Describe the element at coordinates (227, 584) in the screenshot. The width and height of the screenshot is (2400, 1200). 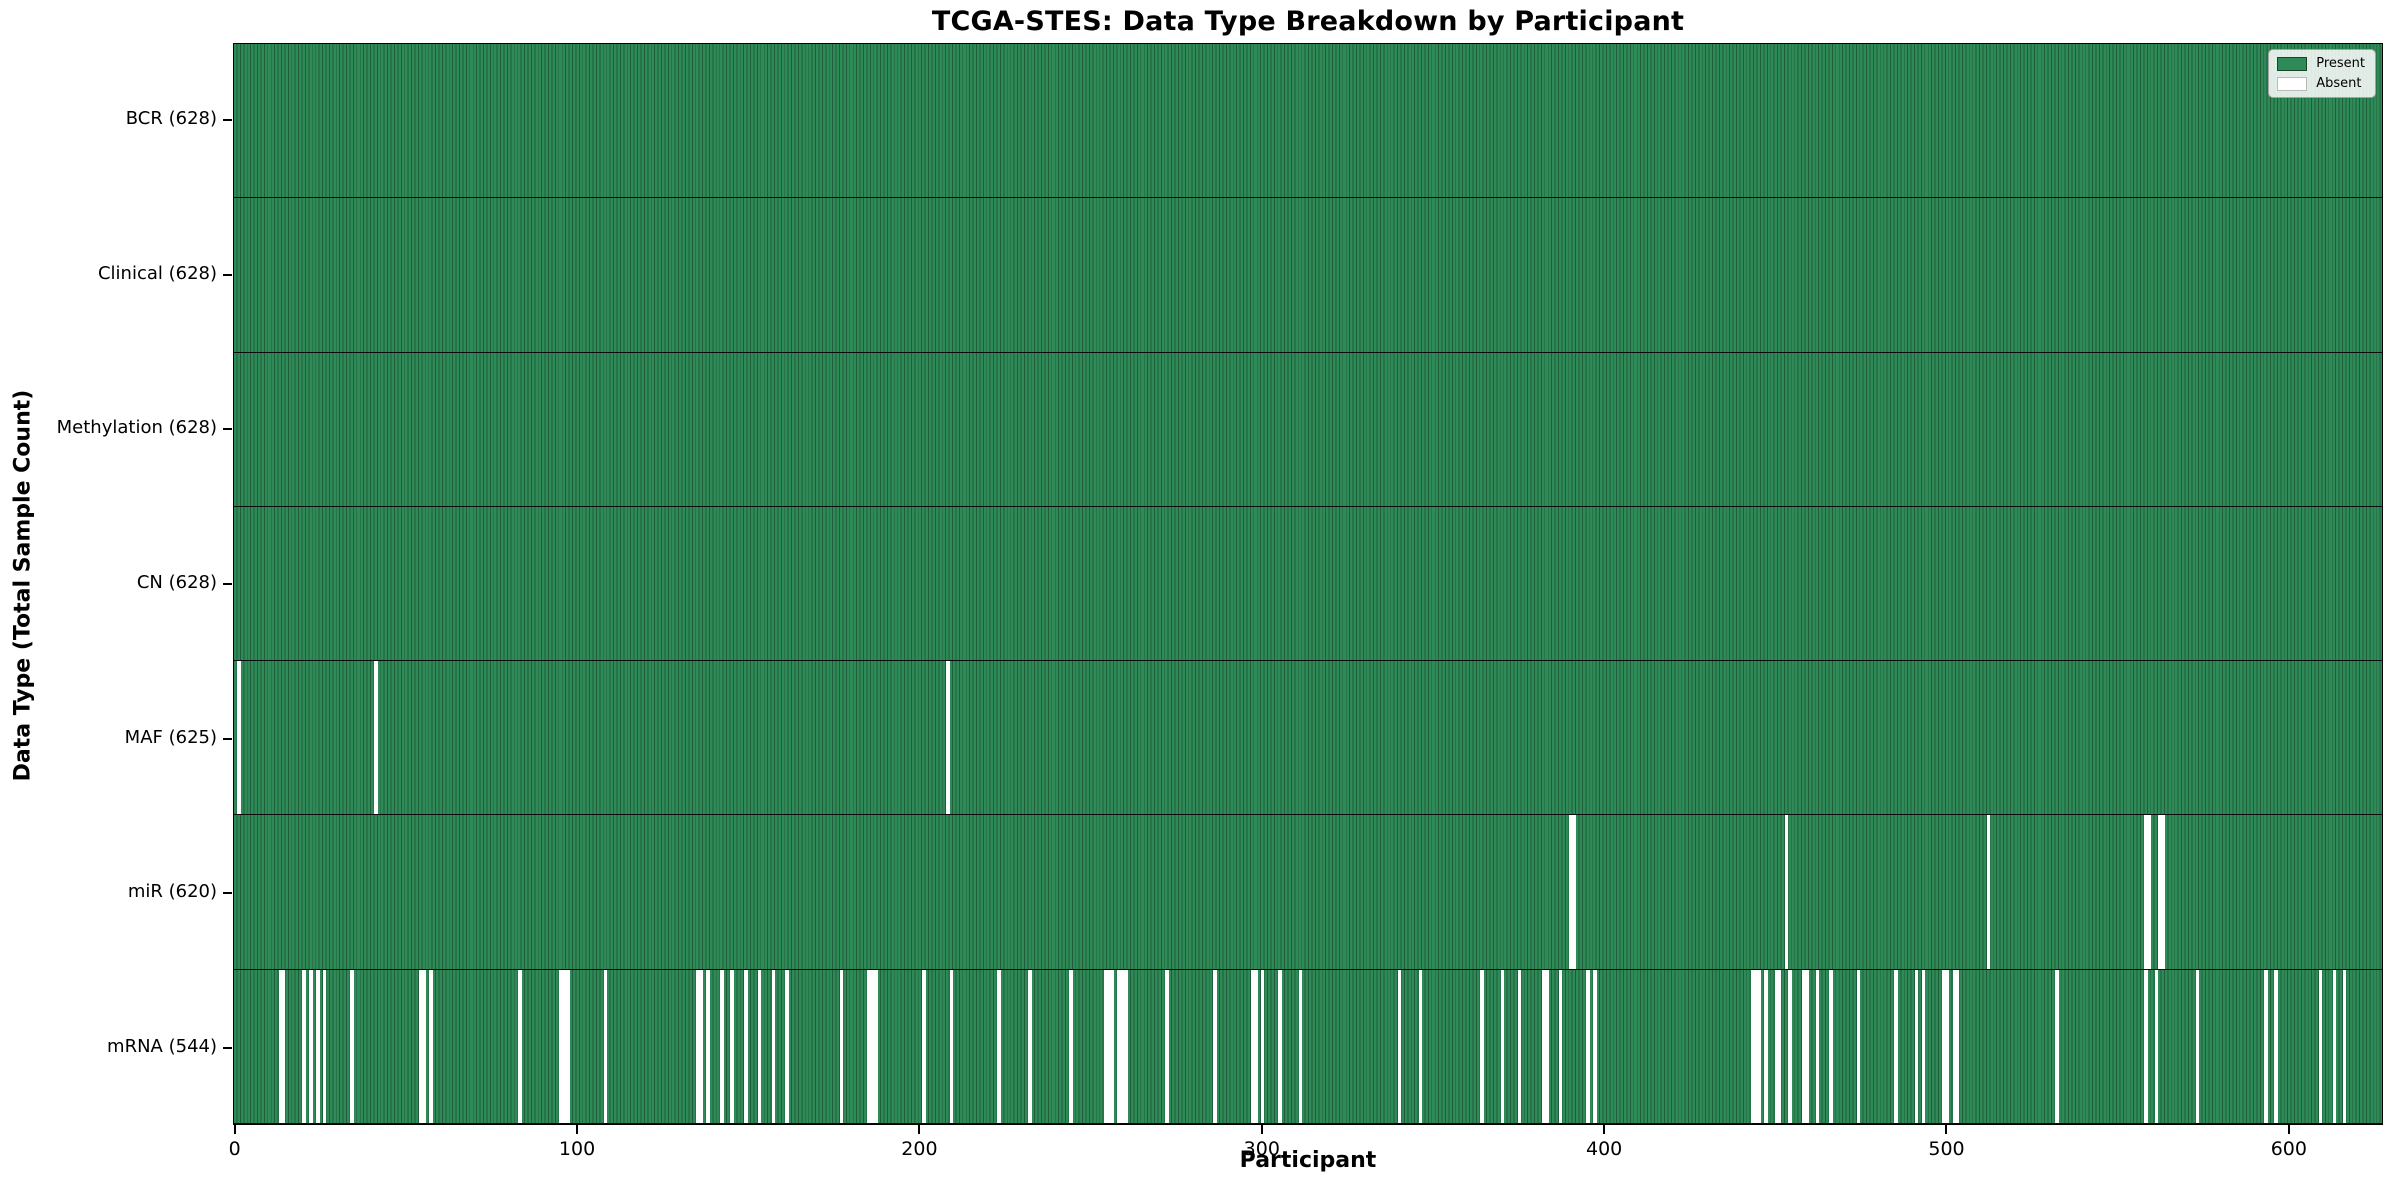
I see `ytick-mark-CN` at that location.